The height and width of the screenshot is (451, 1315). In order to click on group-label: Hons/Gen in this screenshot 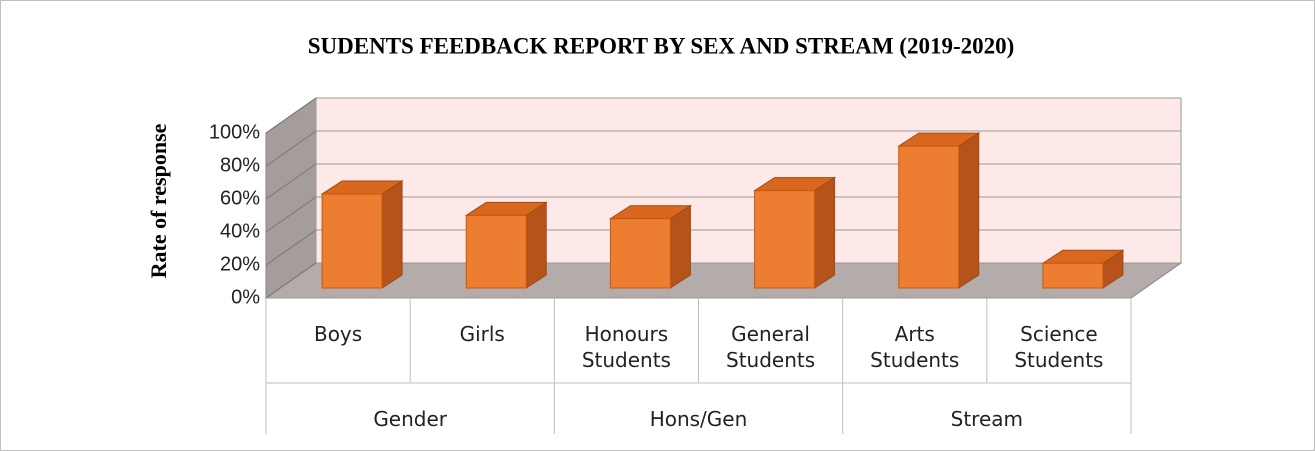, I will do `click(698, 419)`.